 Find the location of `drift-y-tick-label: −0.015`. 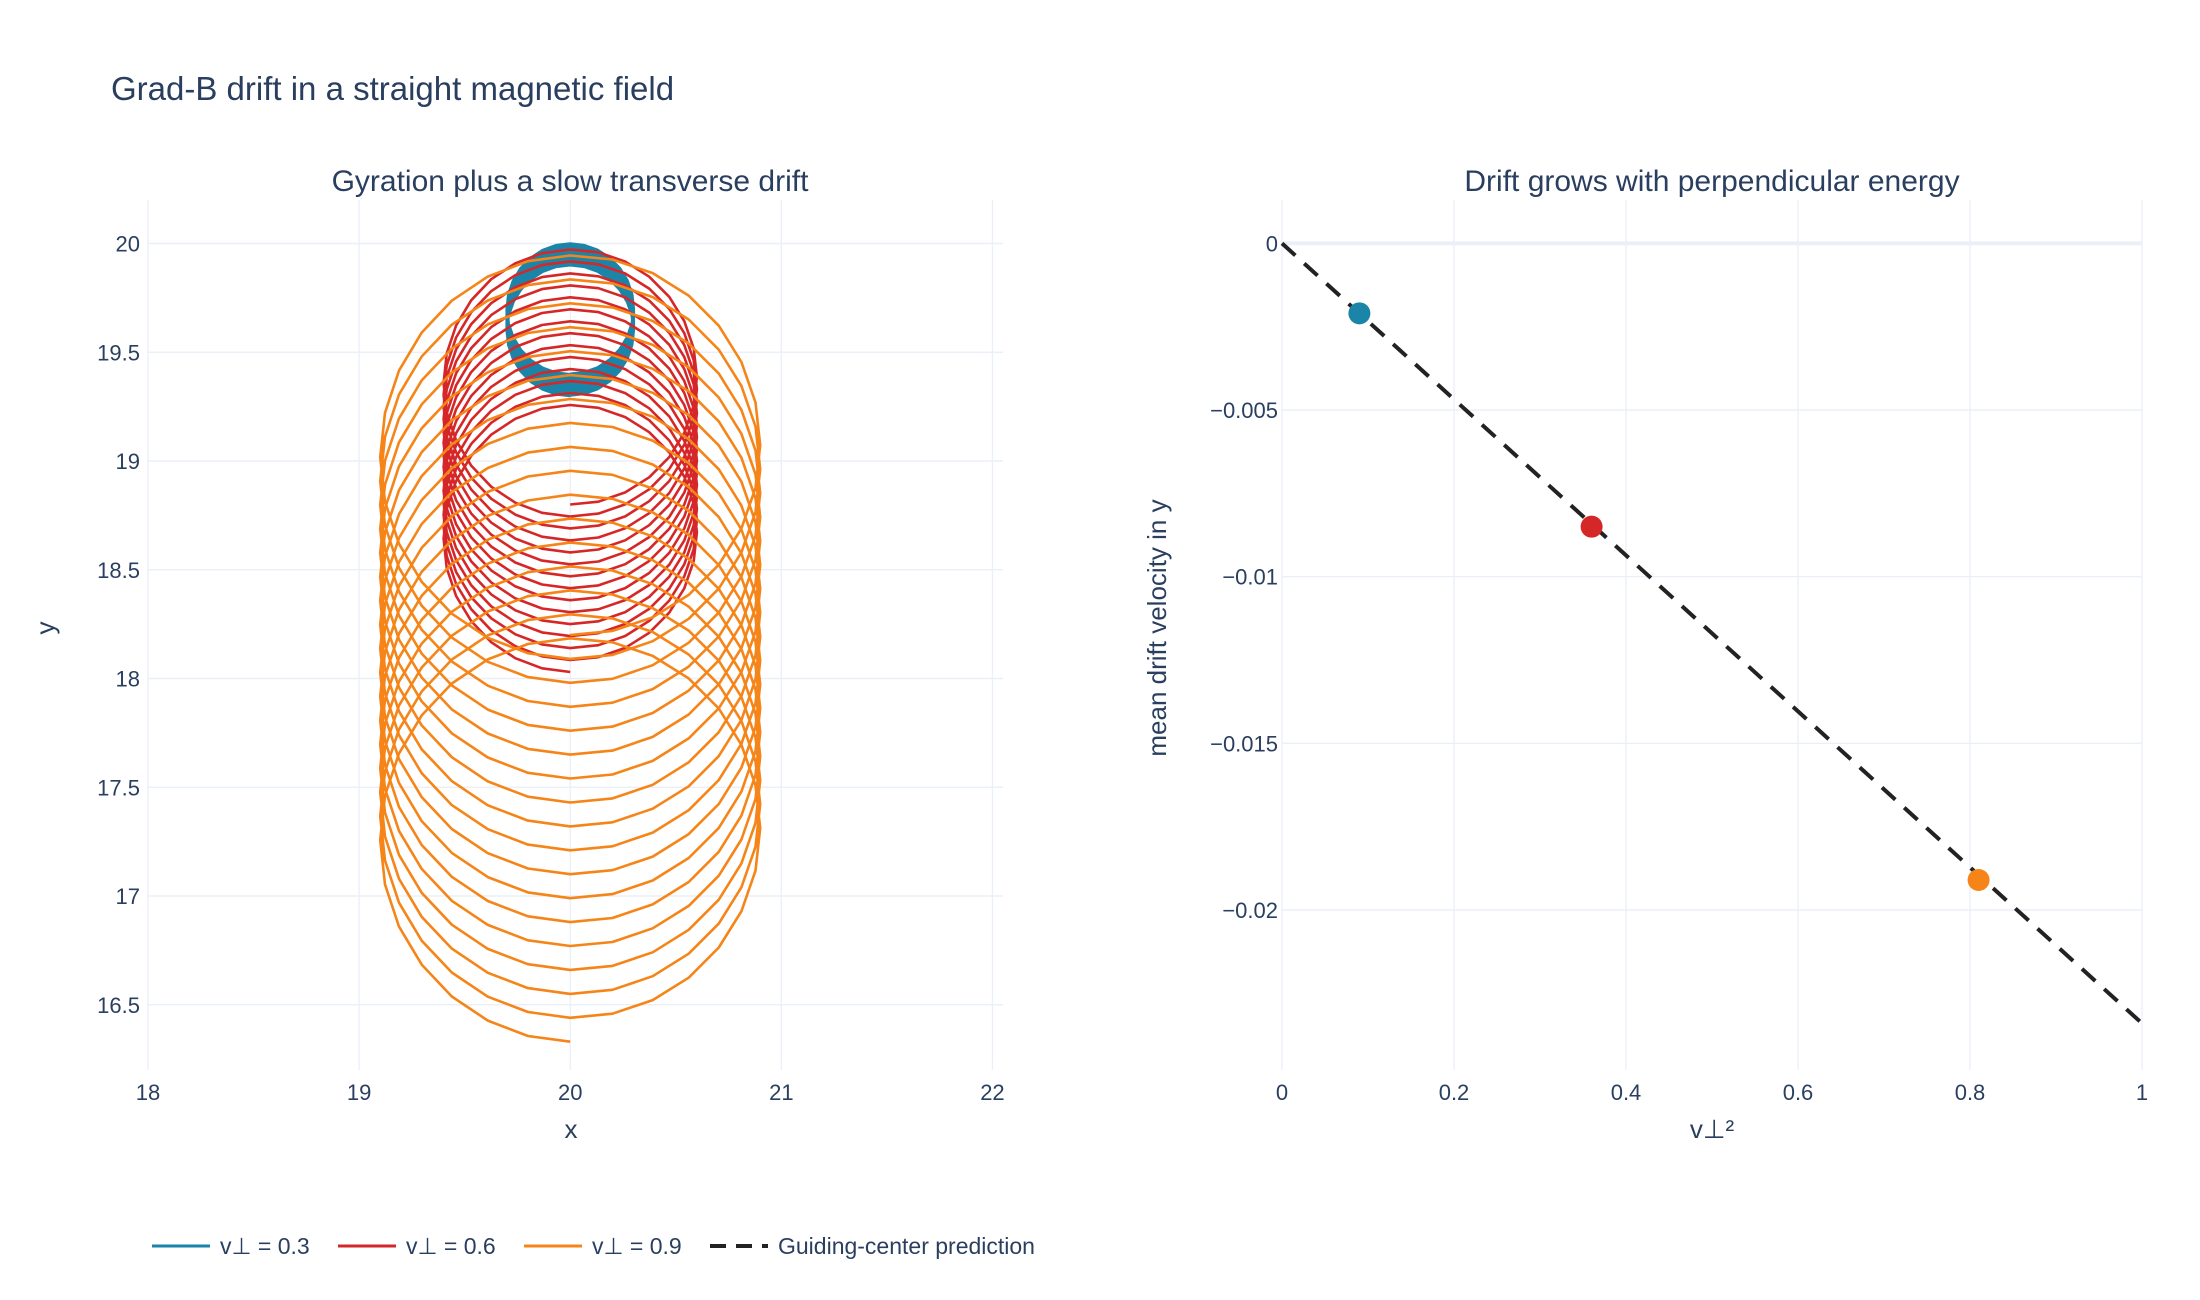

drift-y-tick-label: −0.015 is located at coordinates (1244, 743).